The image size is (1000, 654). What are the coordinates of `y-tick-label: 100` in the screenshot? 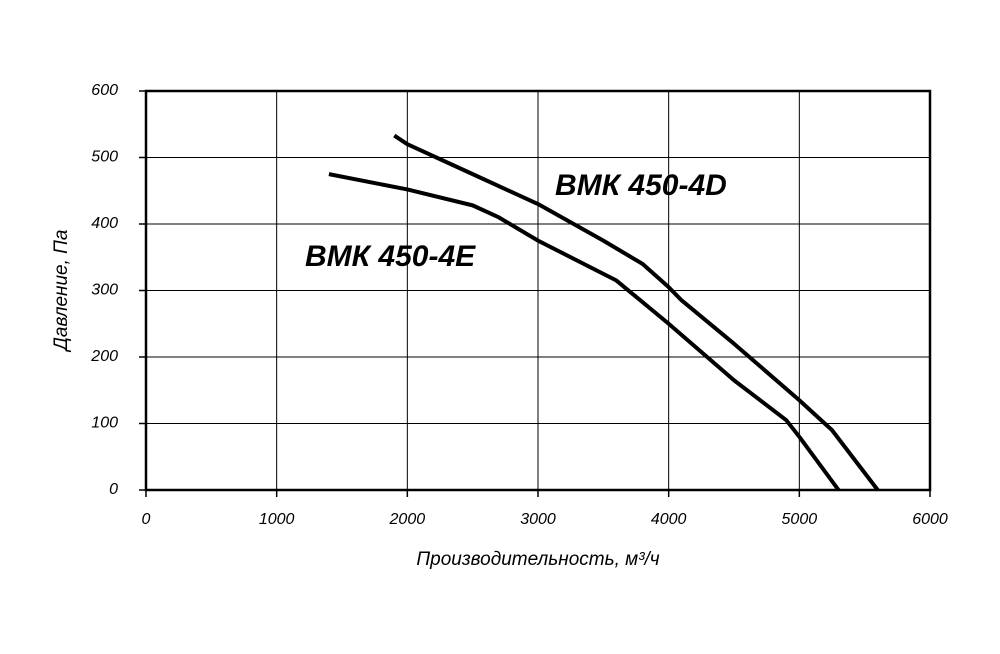 It's located at (104, 423).